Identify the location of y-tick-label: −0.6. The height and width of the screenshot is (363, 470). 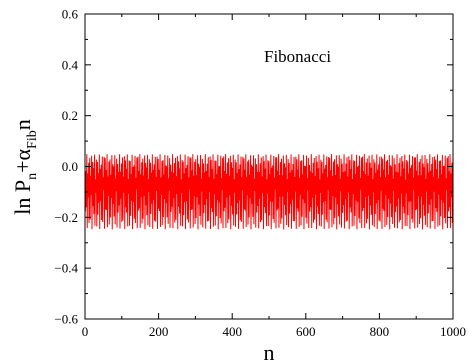
(66, 319).